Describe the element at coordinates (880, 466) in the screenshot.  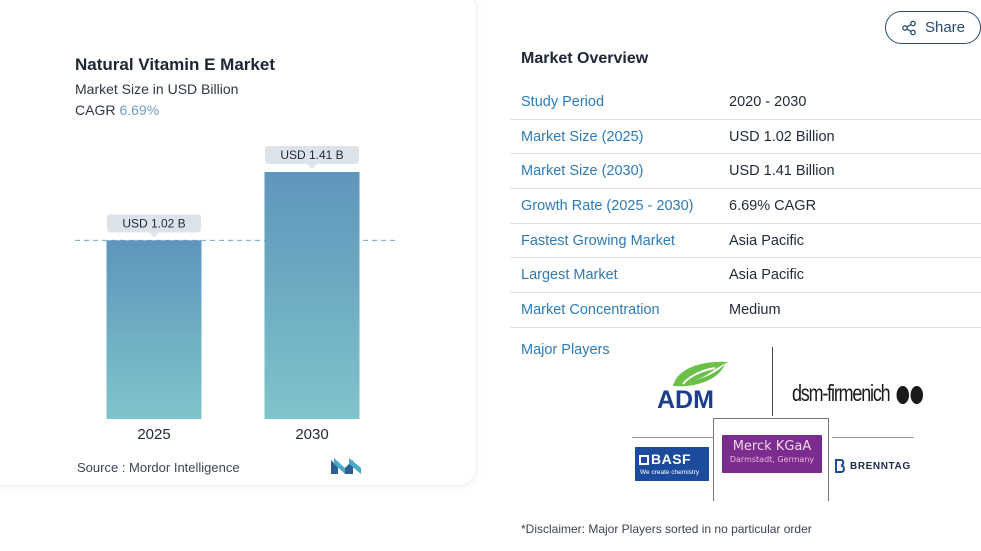
I see `brenntag-logo-text: BRENNTAG` at that location.